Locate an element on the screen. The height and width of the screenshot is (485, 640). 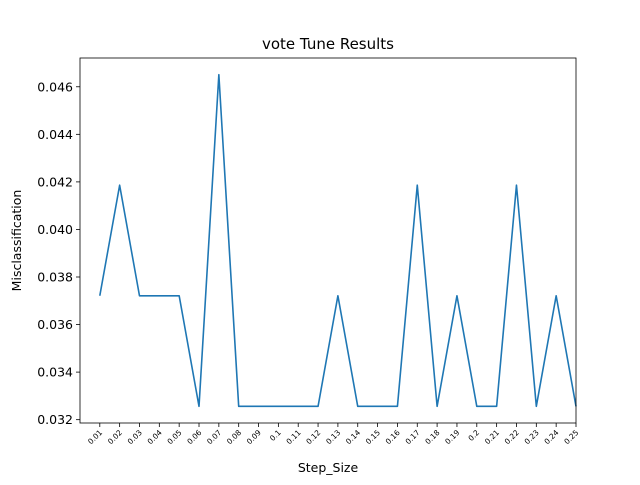
y-tick-label: 0.042 is located at coordinates (55, 181).